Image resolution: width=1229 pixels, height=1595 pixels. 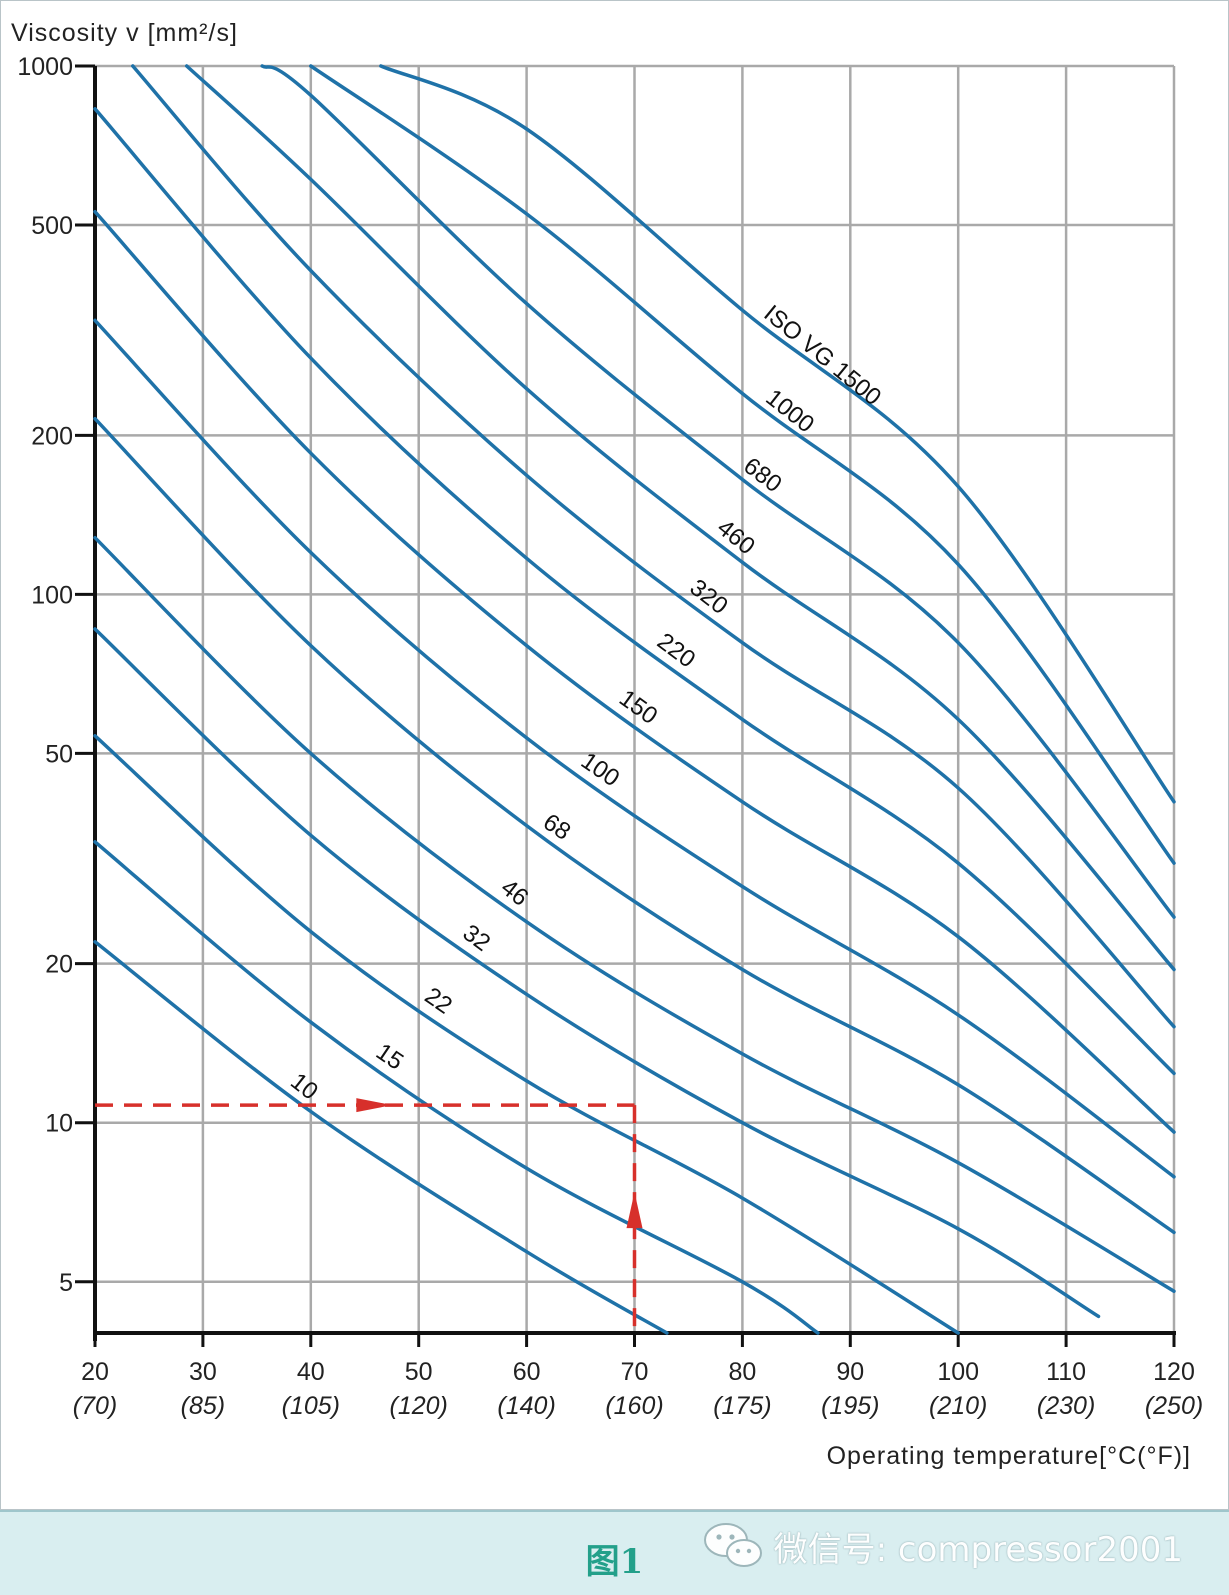 What do you see at coordinates (203, 1372) in the screenshot?
I see `x-tick-label: 30` at bounding box center [203, 1372].